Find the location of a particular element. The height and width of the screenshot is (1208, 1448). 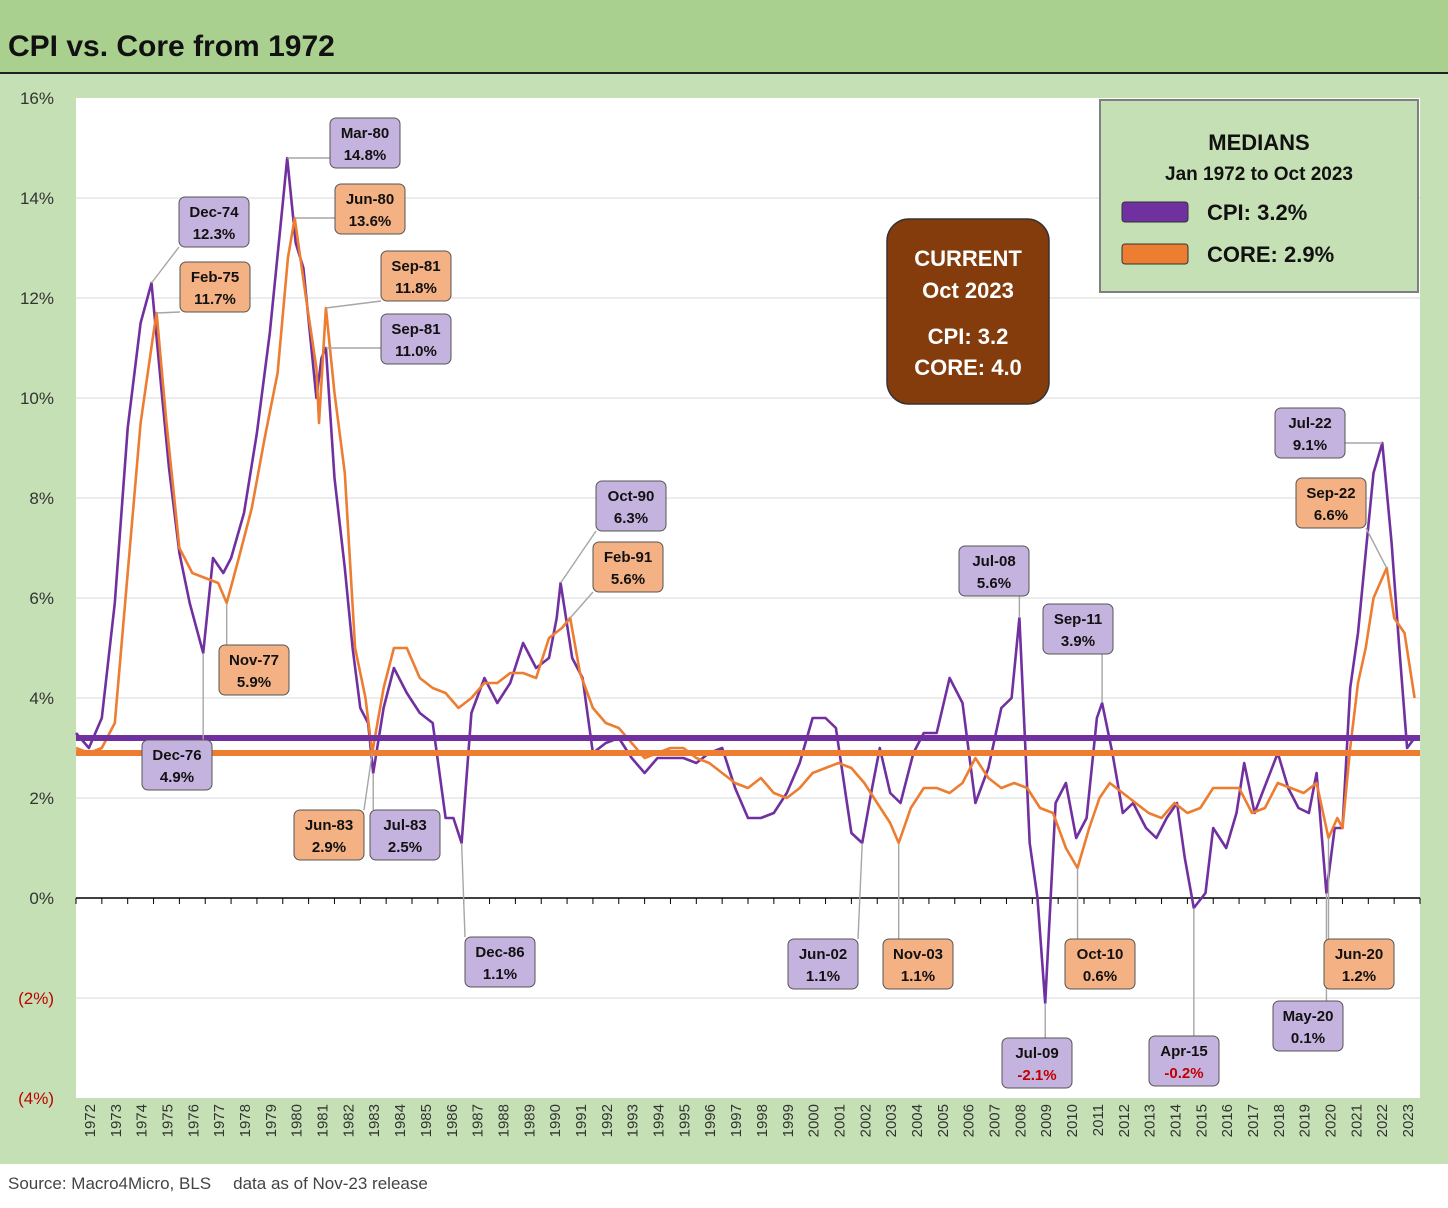

x-tick-label: 2003 is located at coordinates (891, 1120).